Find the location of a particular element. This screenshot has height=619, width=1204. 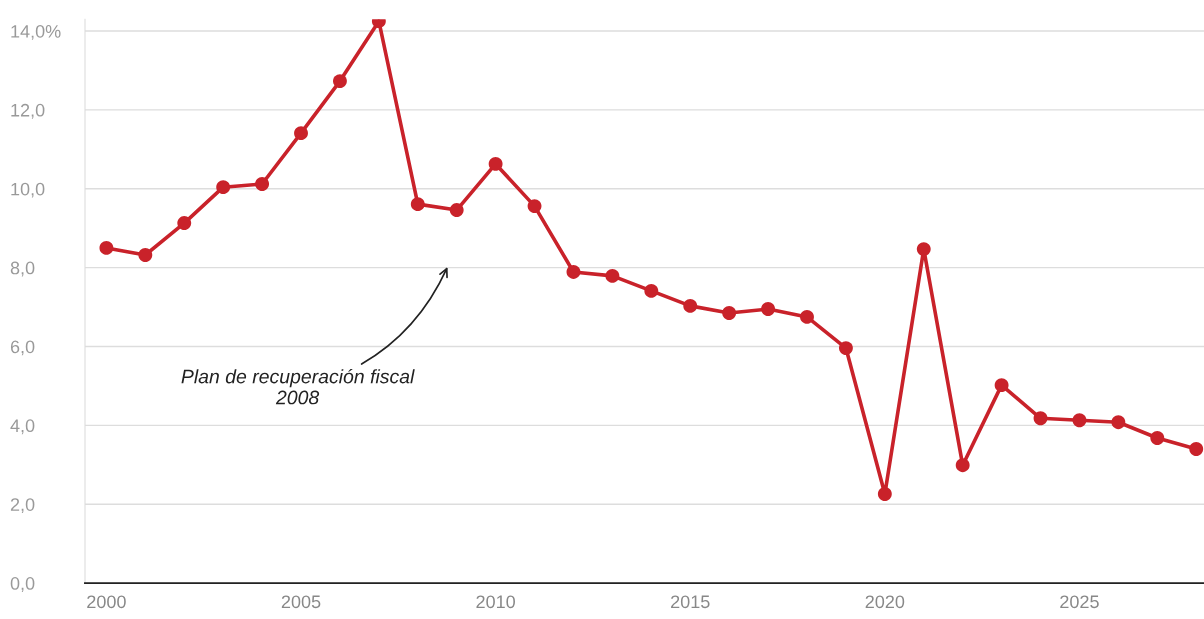

annotation: Plan de recuperación fiscal 2008 is located at coordinates (298, 386).